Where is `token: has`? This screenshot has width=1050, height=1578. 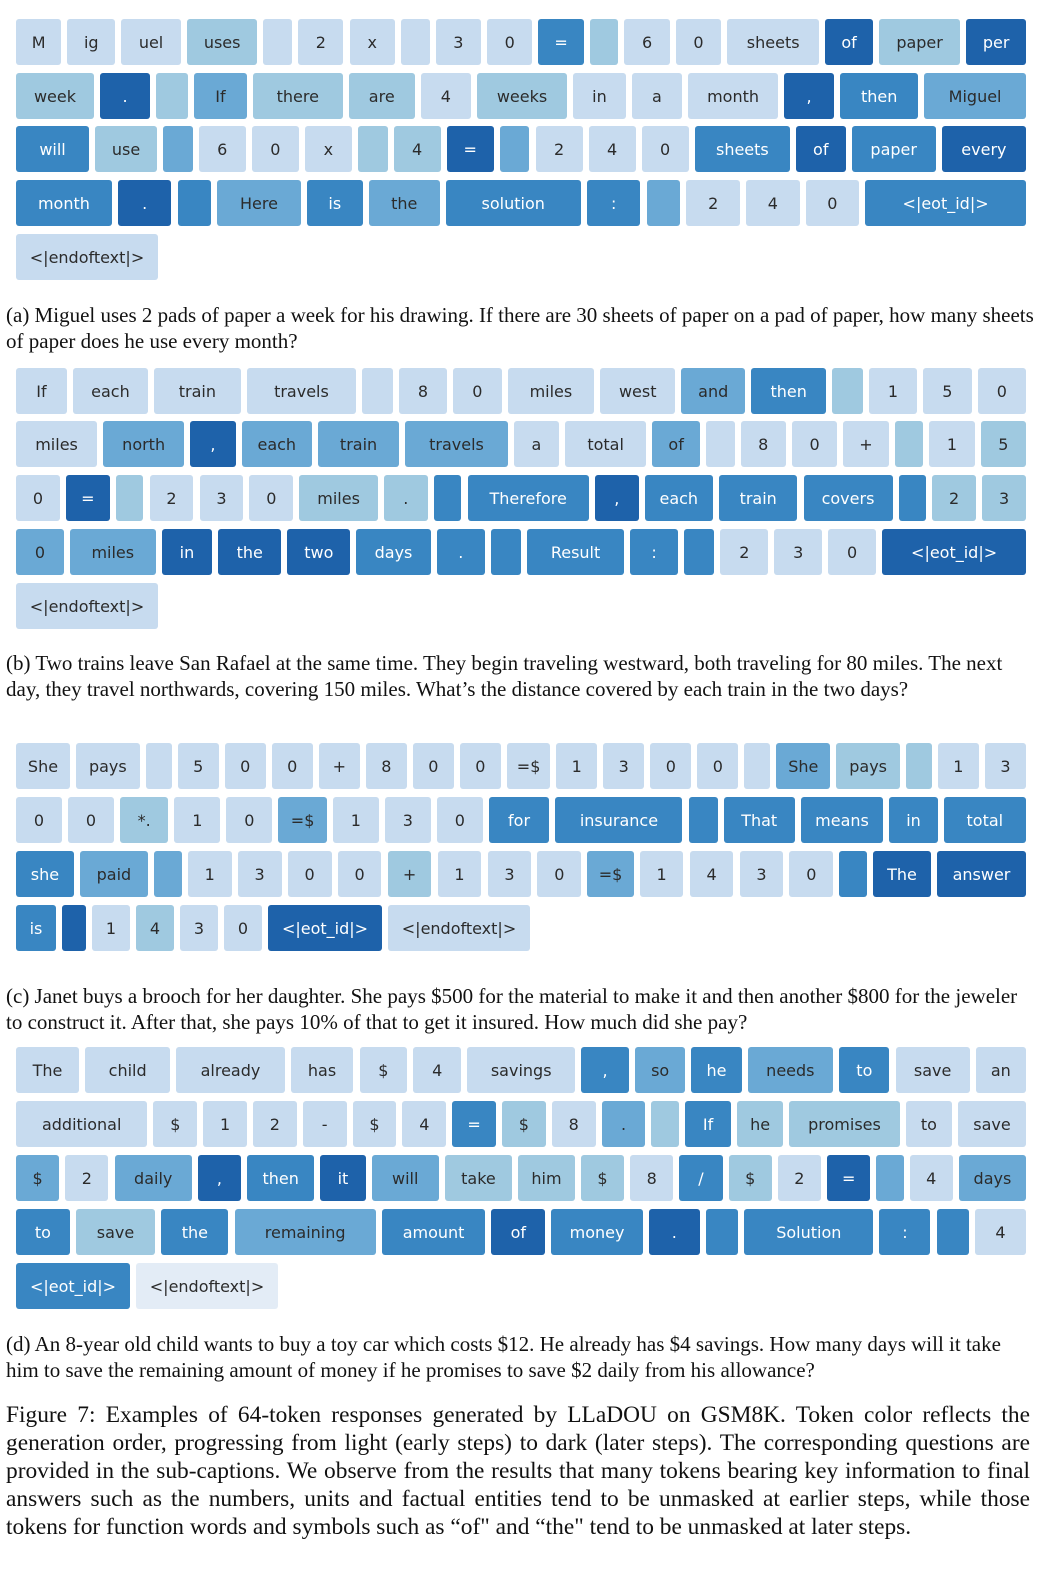 token: has is located at coordinates (322, 1070).